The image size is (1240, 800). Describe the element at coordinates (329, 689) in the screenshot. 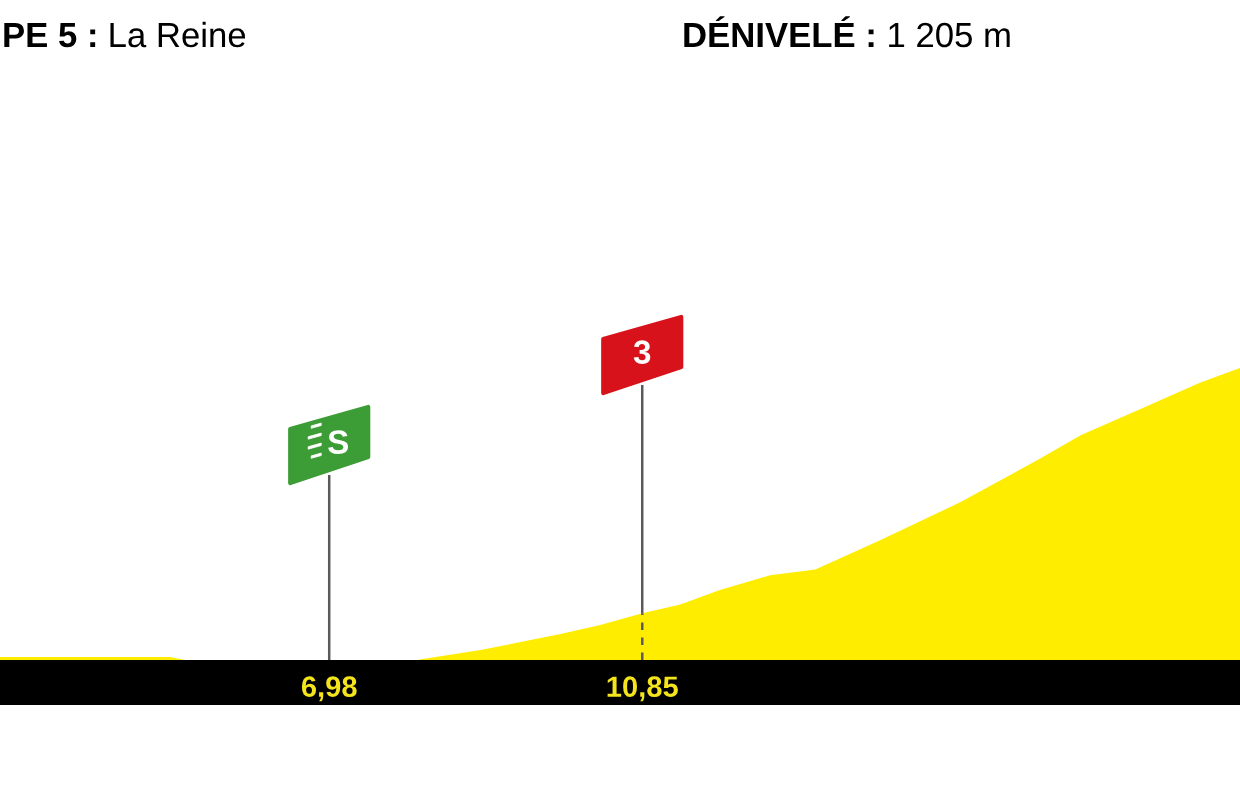

I see `x-tick-label: 6,98` at that location.